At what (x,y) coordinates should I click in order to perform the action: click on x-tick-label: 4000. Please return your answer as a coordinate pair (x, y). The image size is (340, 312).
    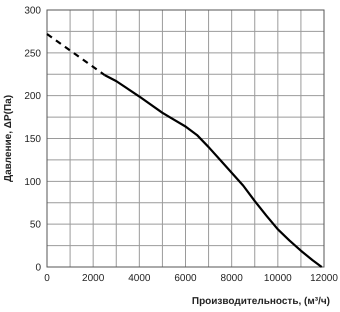
    Looking at the image, I should click on (139, 278).